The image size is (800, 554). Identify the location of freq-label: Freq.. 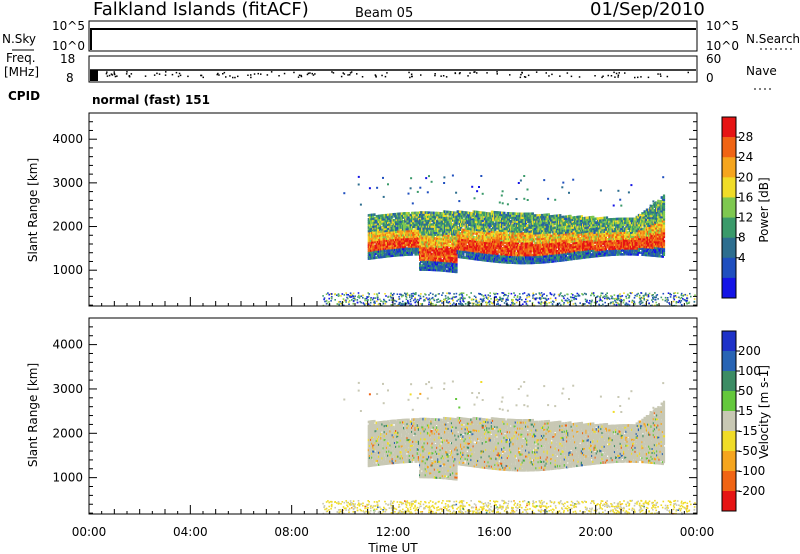
(21, 58).